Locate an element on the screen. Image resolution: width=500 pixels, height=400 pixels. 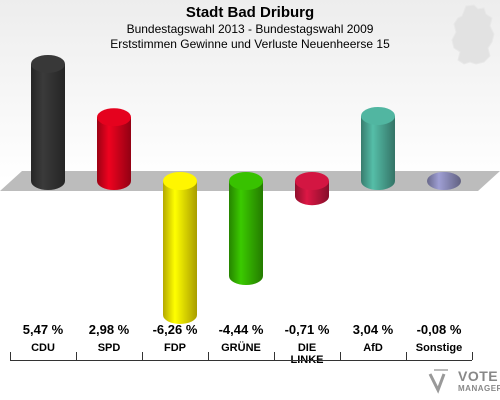
bar-label-column: -6,26 % FDP is located at coordinates (175, 337).